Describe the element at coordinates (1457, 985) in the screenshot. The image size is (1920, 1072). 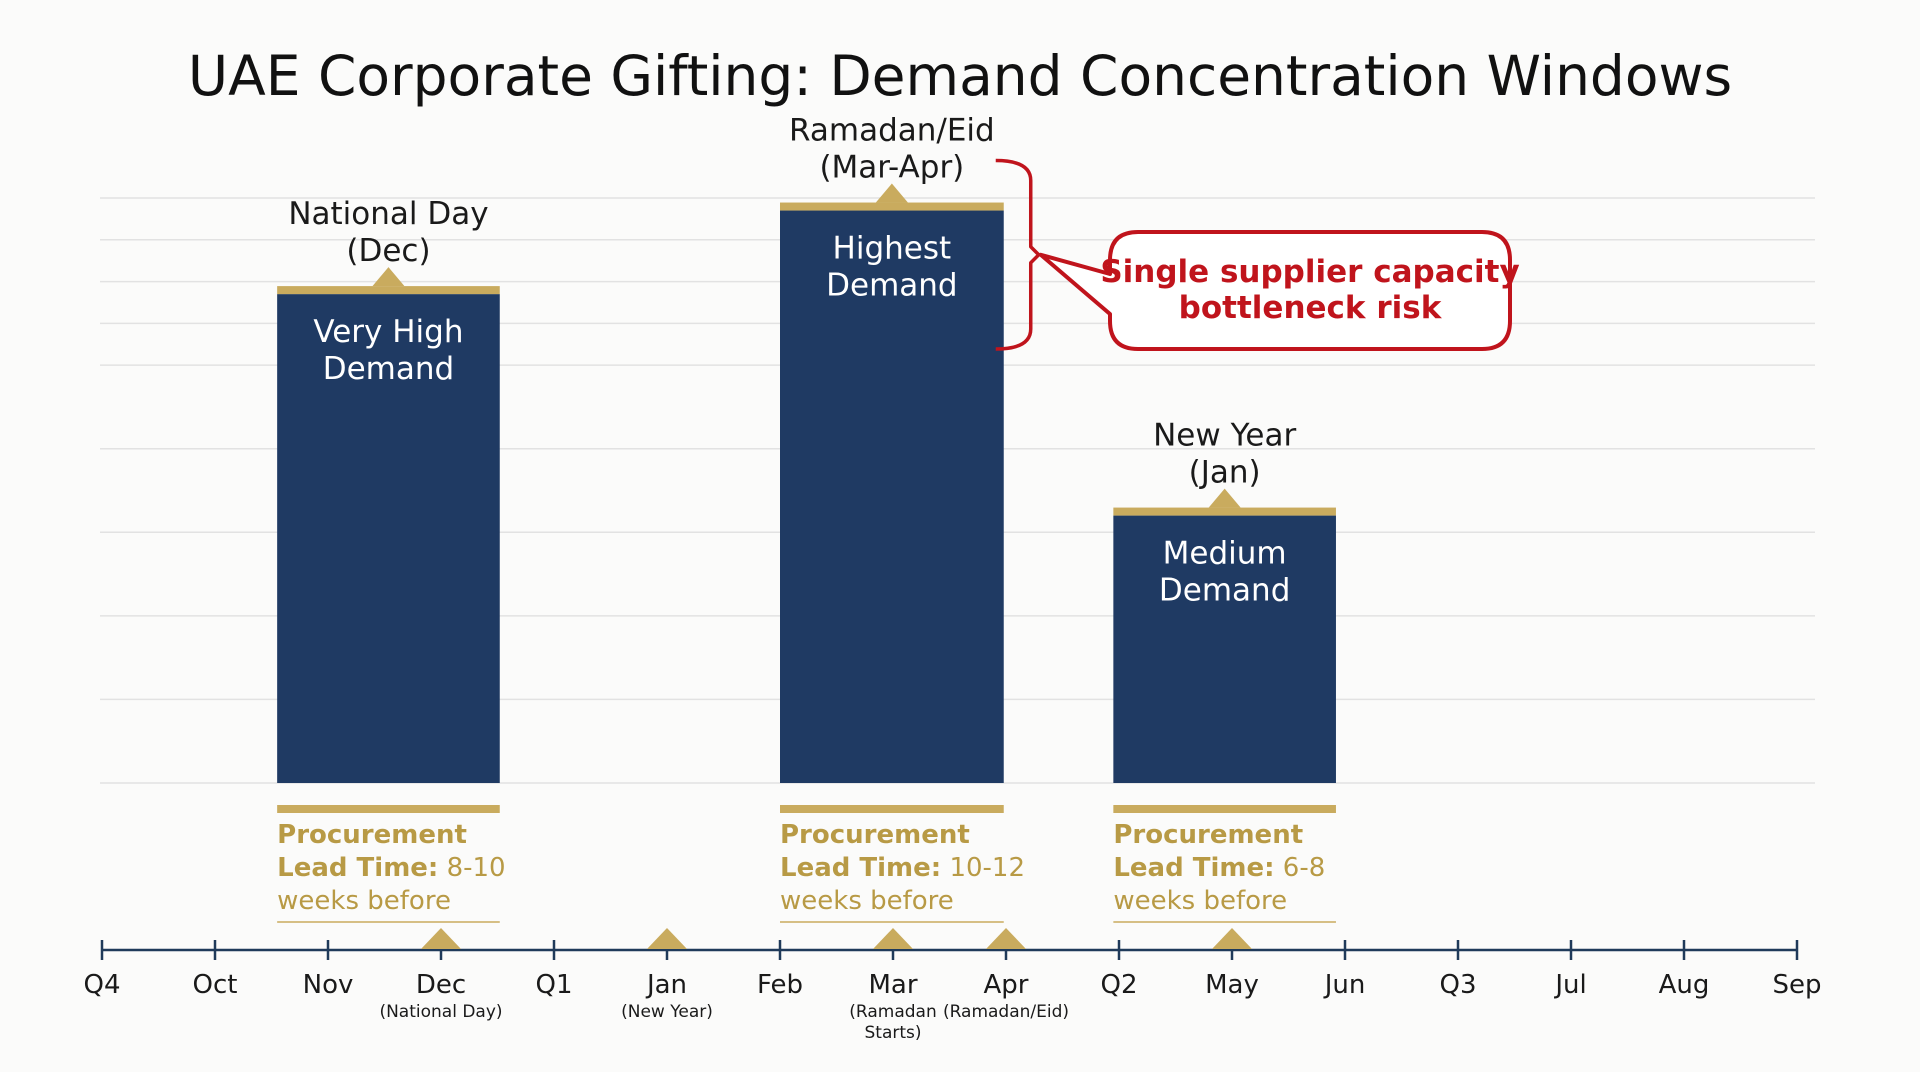
I see `tick-label: Q3` at that location.